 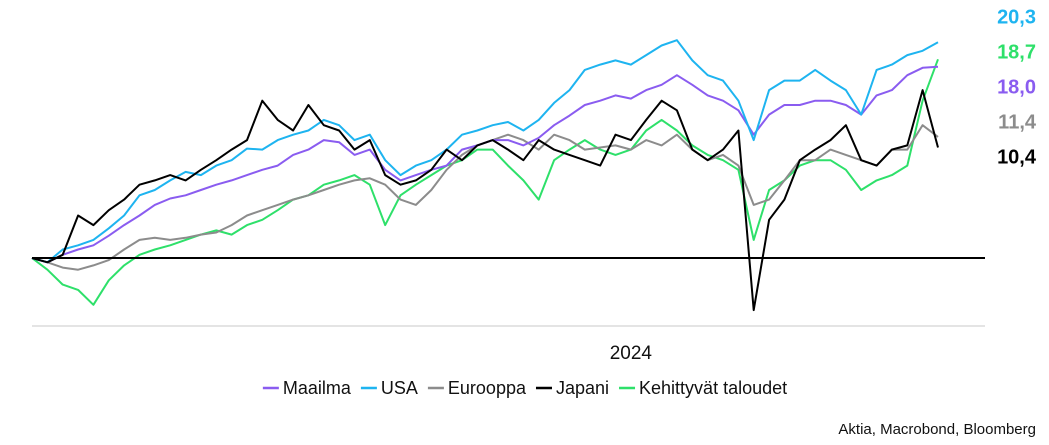 What do you see at coordinates (582, 388) in the screenshot?
I see `legend-label: Japani` at bounding box center [582, 388].